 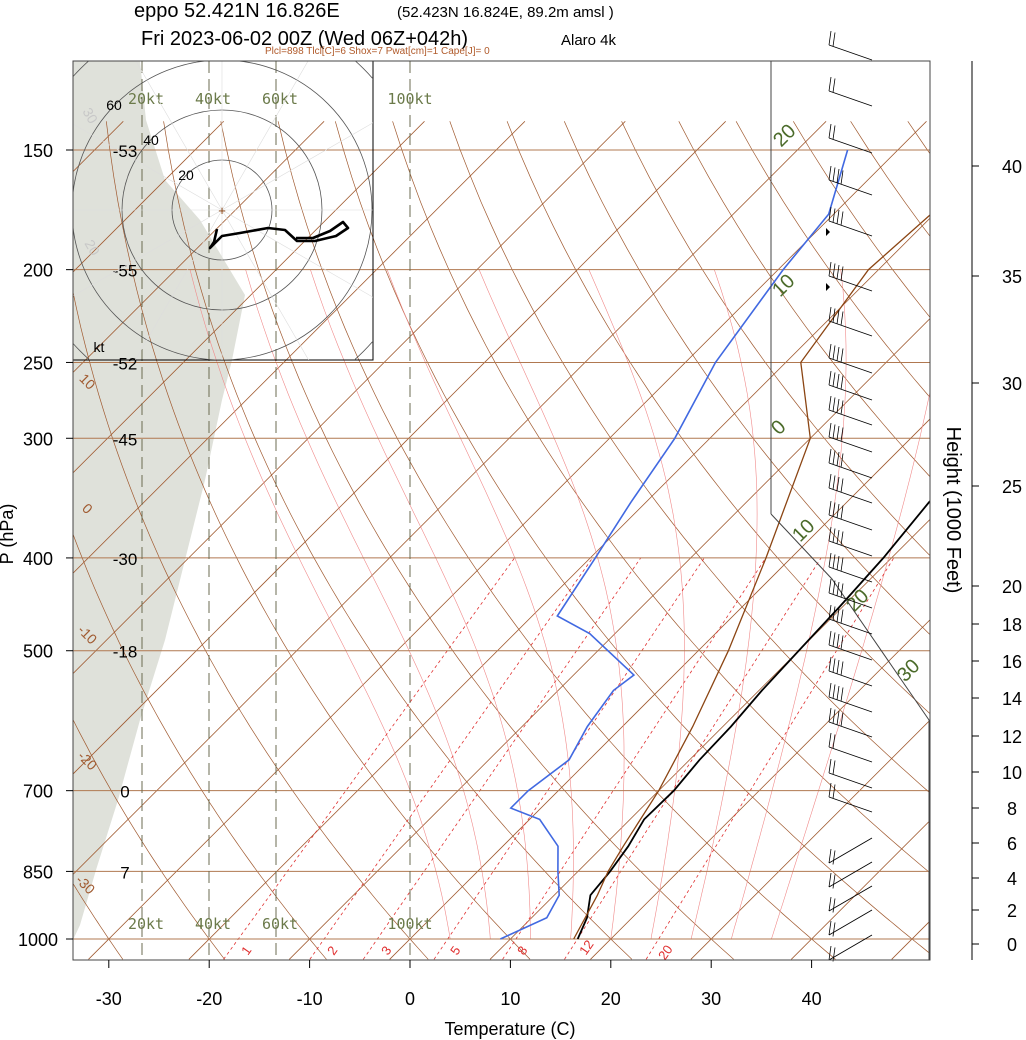 What do you see at coordinates (125, 151) in the screenshot?
I see `isobar-temperature-label: -53` at bounding box center [125, 151].